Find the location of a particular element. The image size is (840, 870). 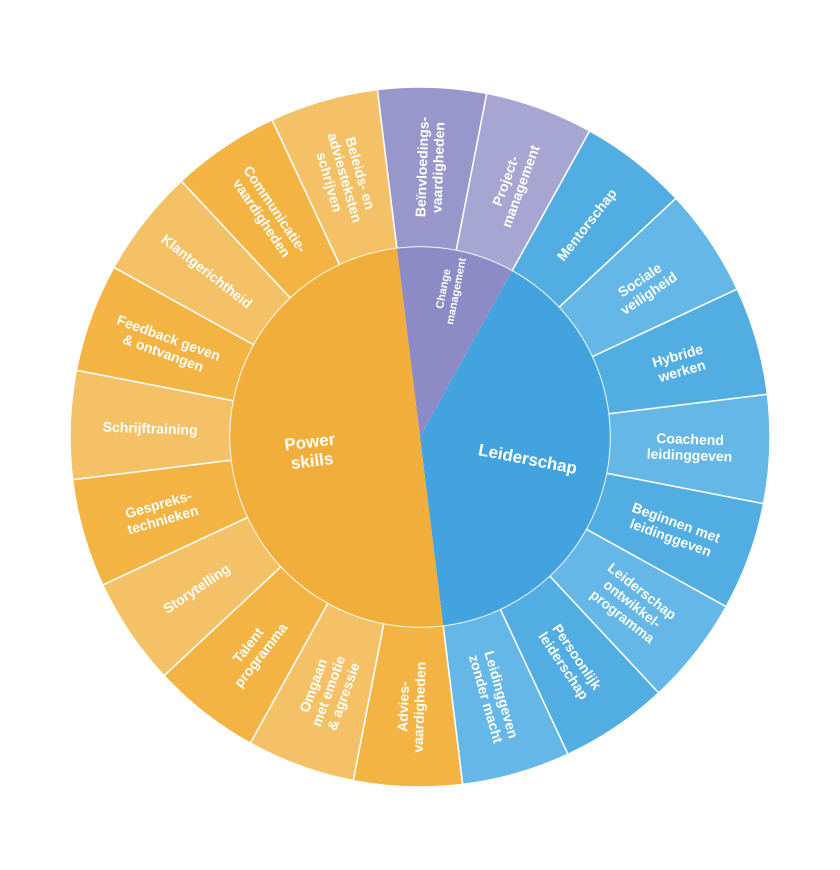

segment-label-beinvloedings-vaardigheden: Beïnvloedings-vaardigheden is located at coordinates (429, 167).